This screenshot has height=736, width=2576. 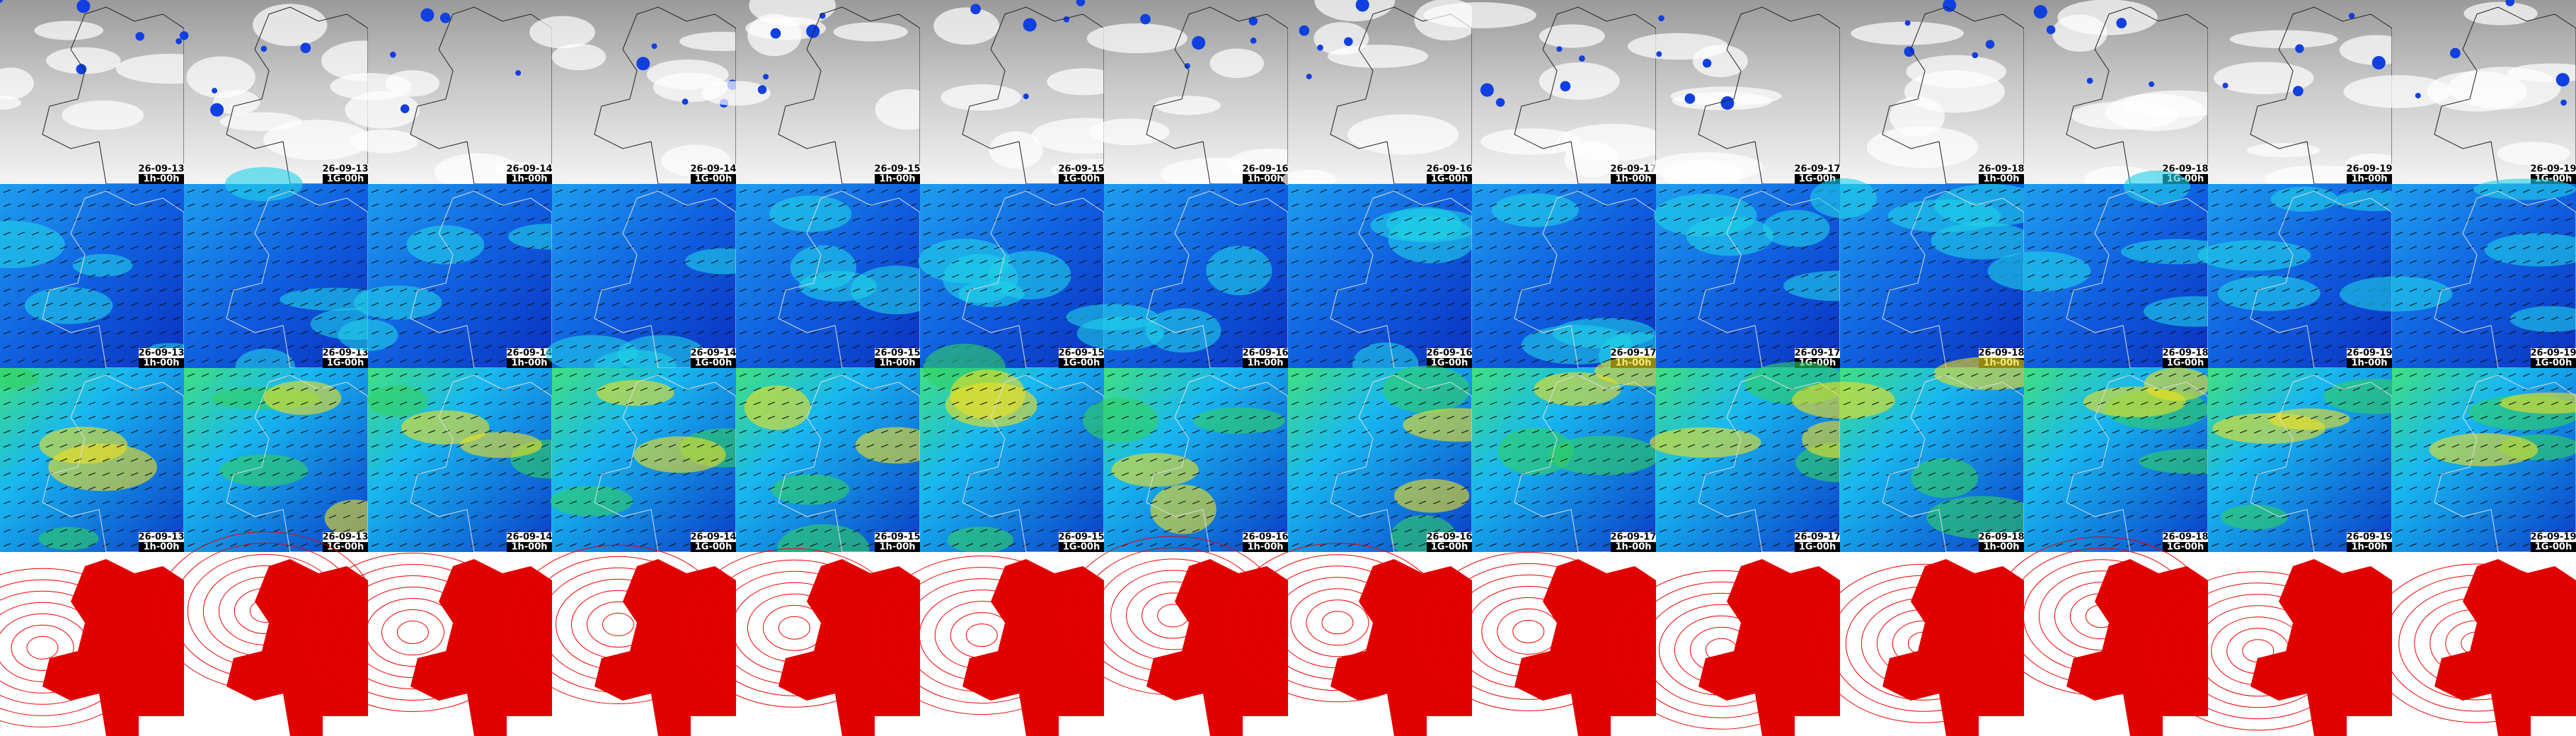 What do you see at coordinates (1265, 354) in the screenshot?
I see `date-label: 26-09-16` at bounding box center [1265, 354].